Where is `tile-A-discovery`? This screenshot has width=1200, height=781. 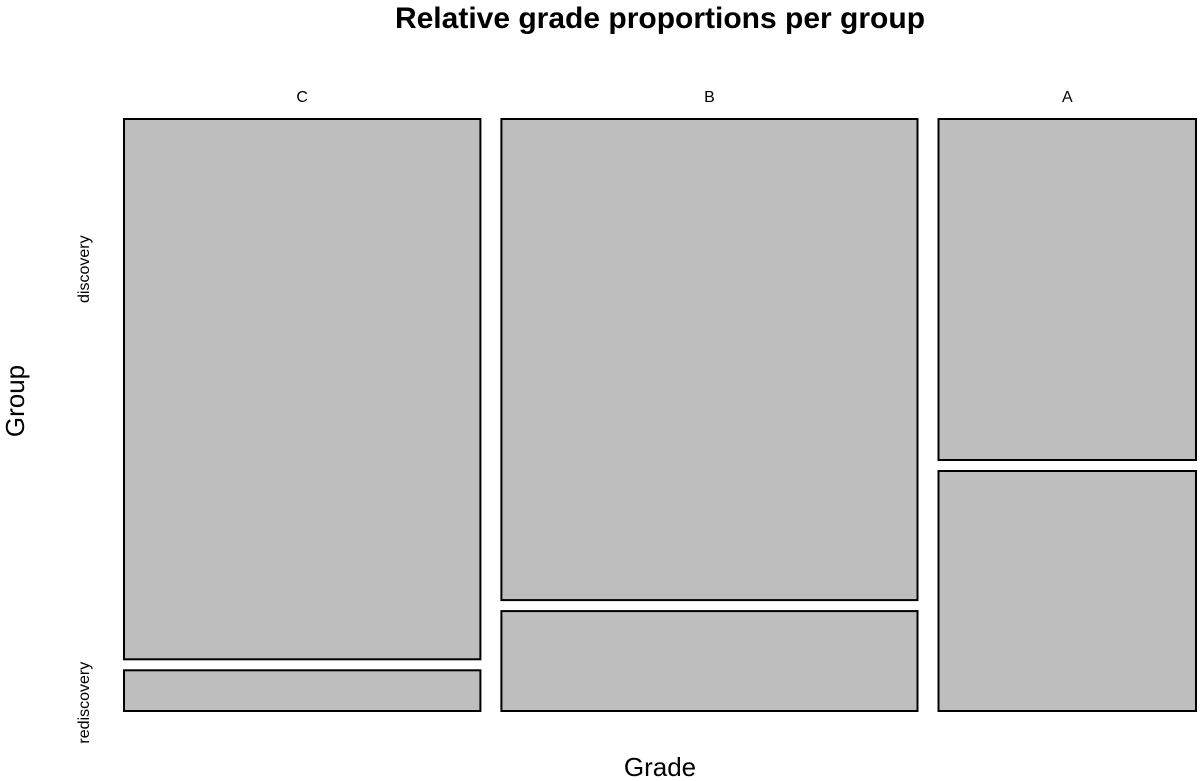 tile-A-discovery is located at coordinates (1067, 289).